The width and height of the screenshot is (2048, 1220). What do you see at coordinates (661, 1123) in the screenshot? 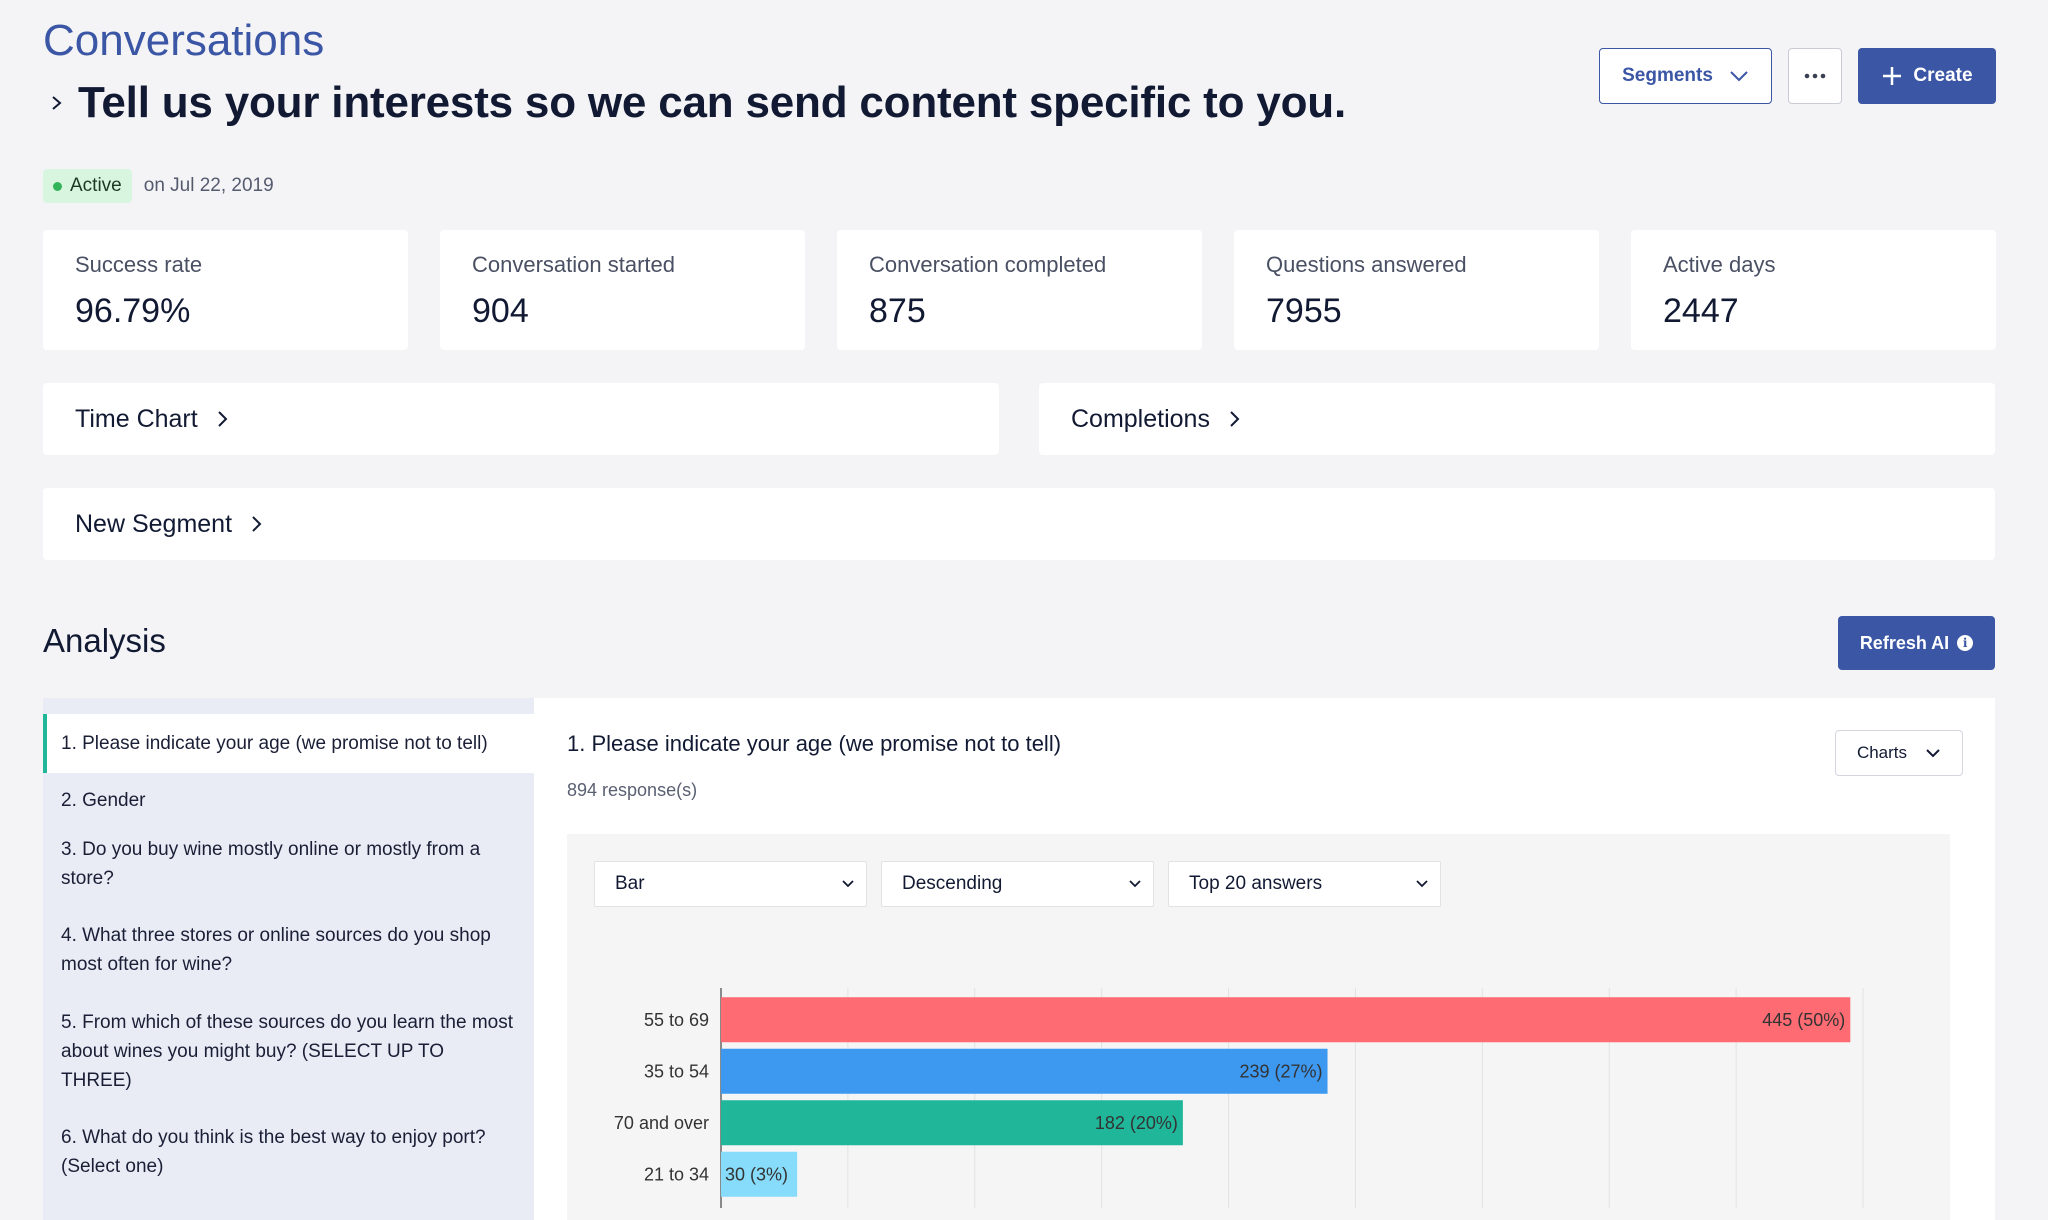
I see `category-label: 70 and over` at bounding box center [661, 1123].